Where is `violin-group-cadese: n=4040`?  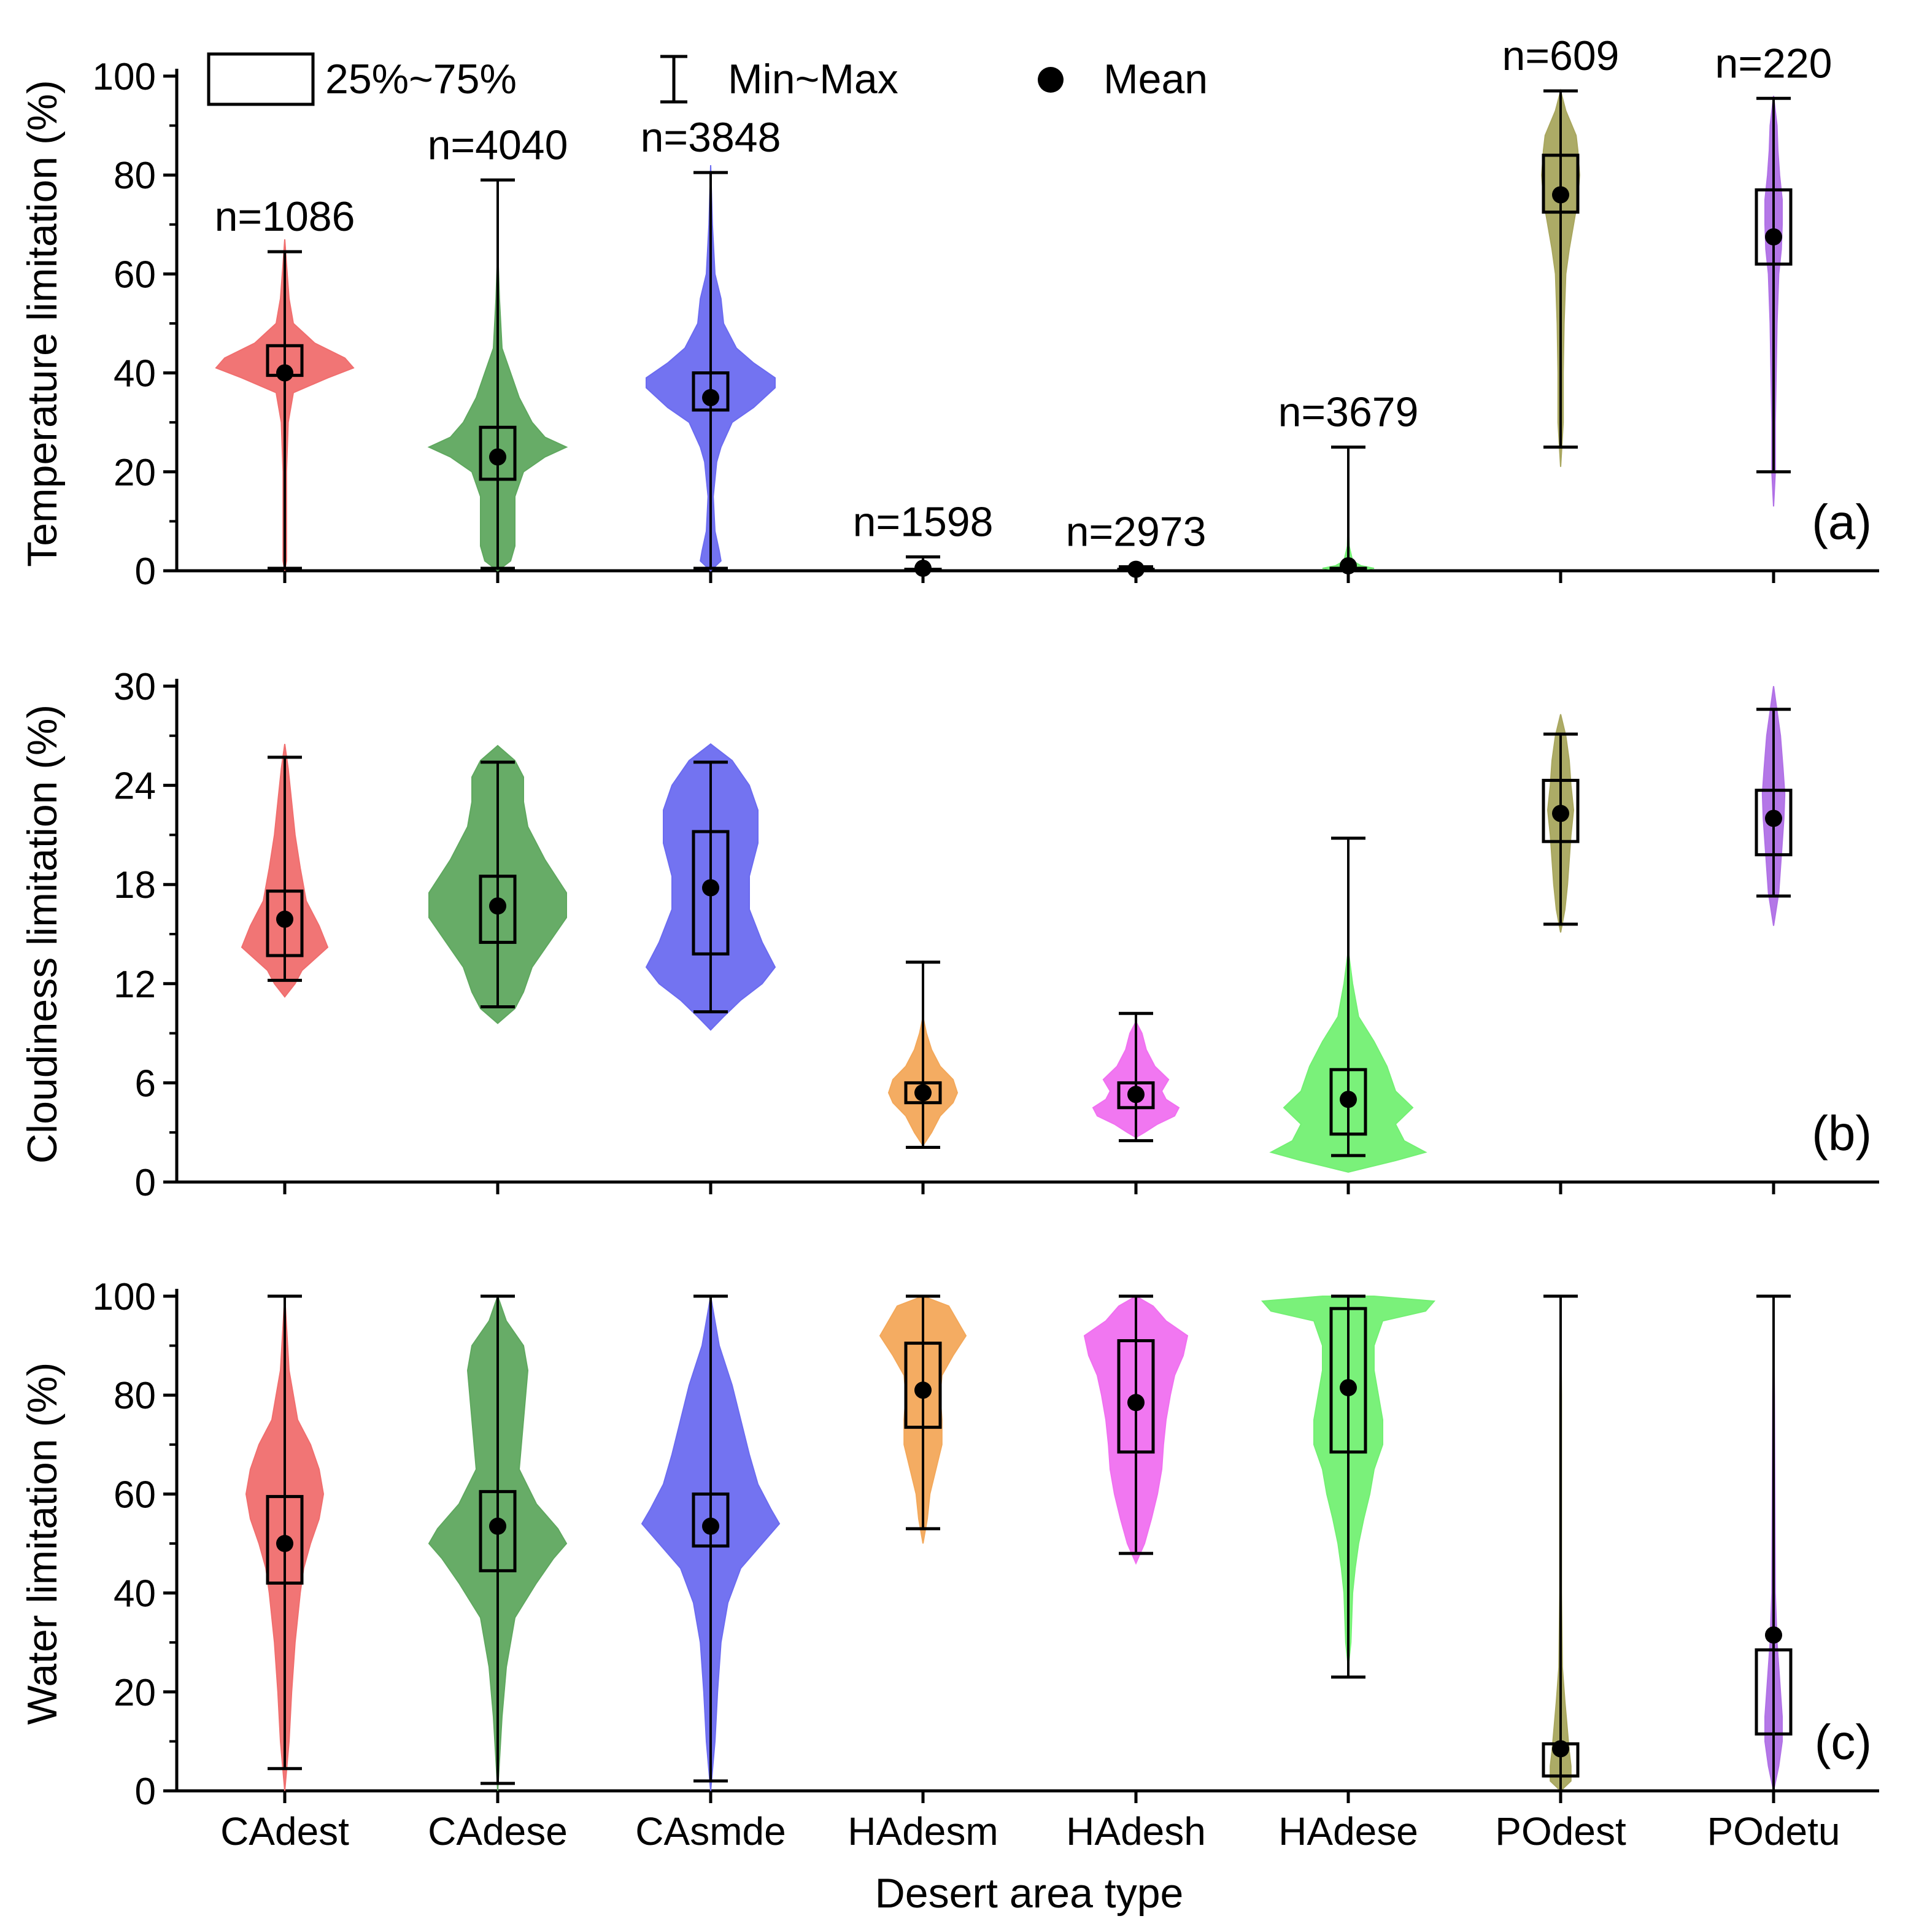 violin-group-cadese: n=4040 is located at coordinates (498, 347).